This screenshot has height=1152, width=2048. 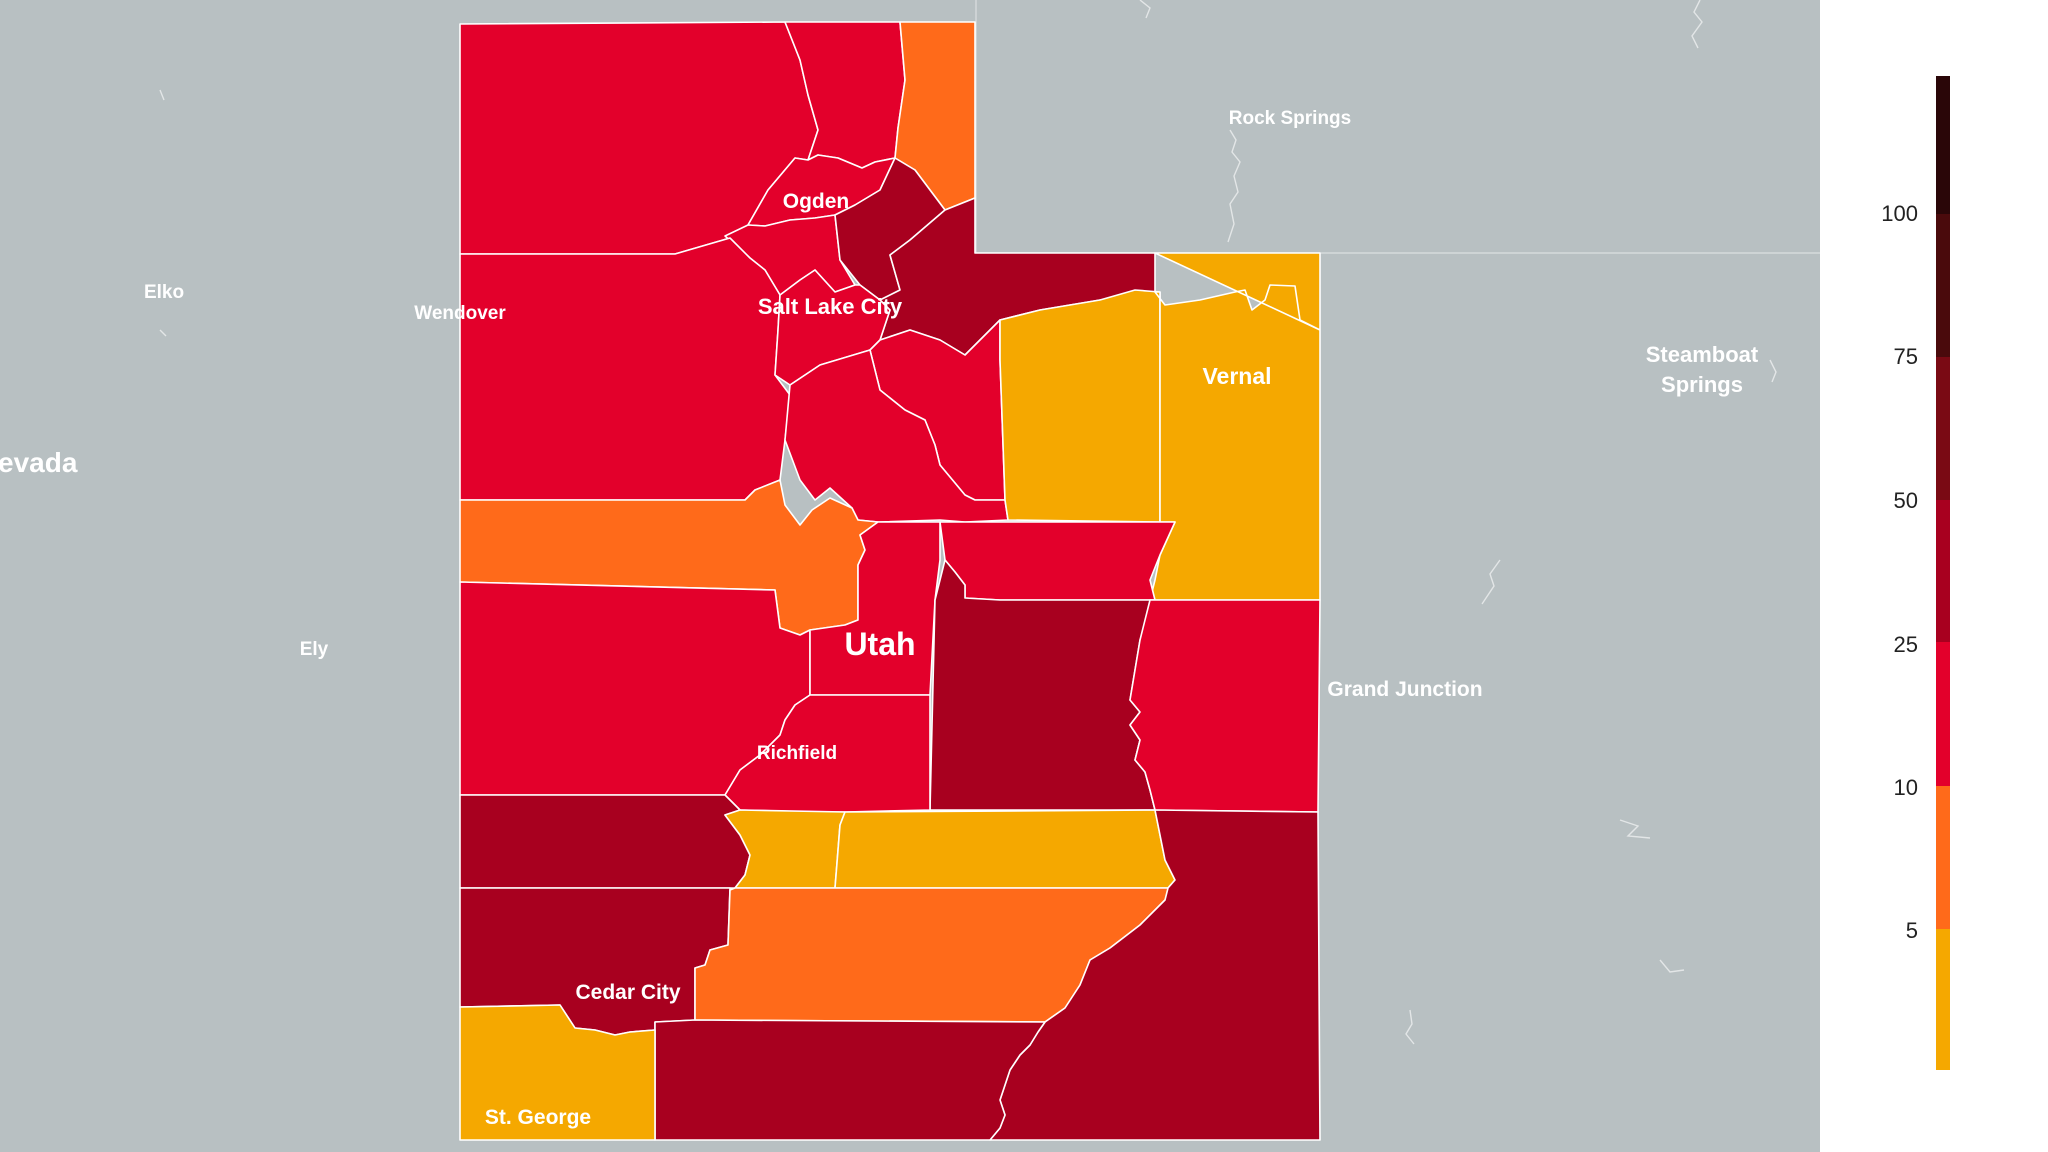 I want to click on county-washington, so click(x=557, y=1072).